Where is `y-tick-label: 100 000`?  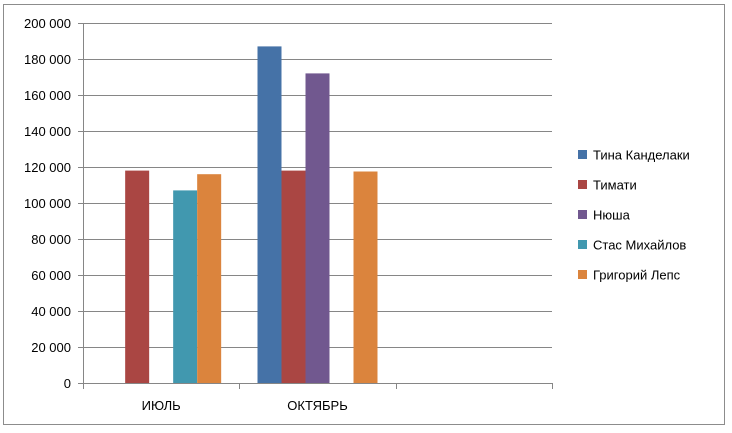 y-tick-label: 100 000 is located at coordinates (47, 203).